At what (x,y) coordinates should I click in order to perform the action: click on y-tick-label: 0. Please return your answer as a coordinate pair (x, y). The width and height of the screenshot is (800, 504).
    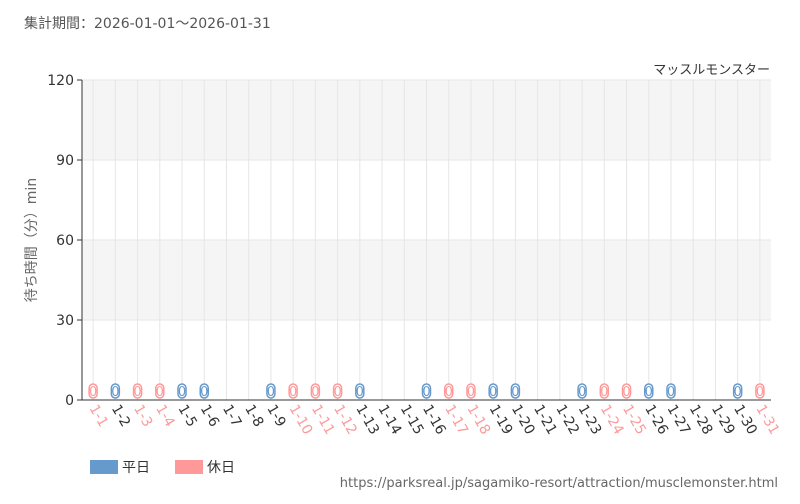
    Looking at the image, I should click on (69, 401).